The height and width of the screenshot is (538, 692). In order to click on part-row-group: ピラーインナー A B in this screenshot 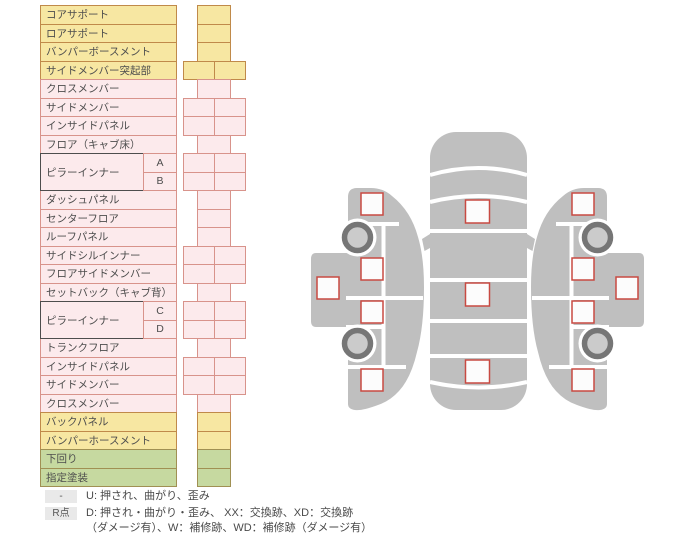, I will do `click(108, 172)`.